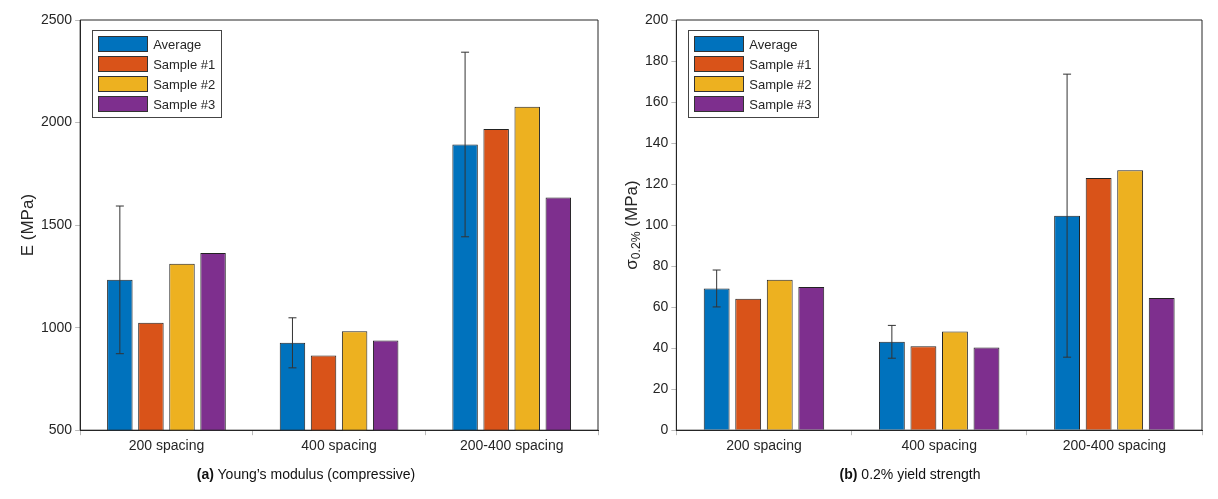 The height and width of the screenshot is (499, 1218). What do you see at coordinates (56, 18) in the screenshot?
I see `y-tick-label: 2500` at bounding box center [56, 18].